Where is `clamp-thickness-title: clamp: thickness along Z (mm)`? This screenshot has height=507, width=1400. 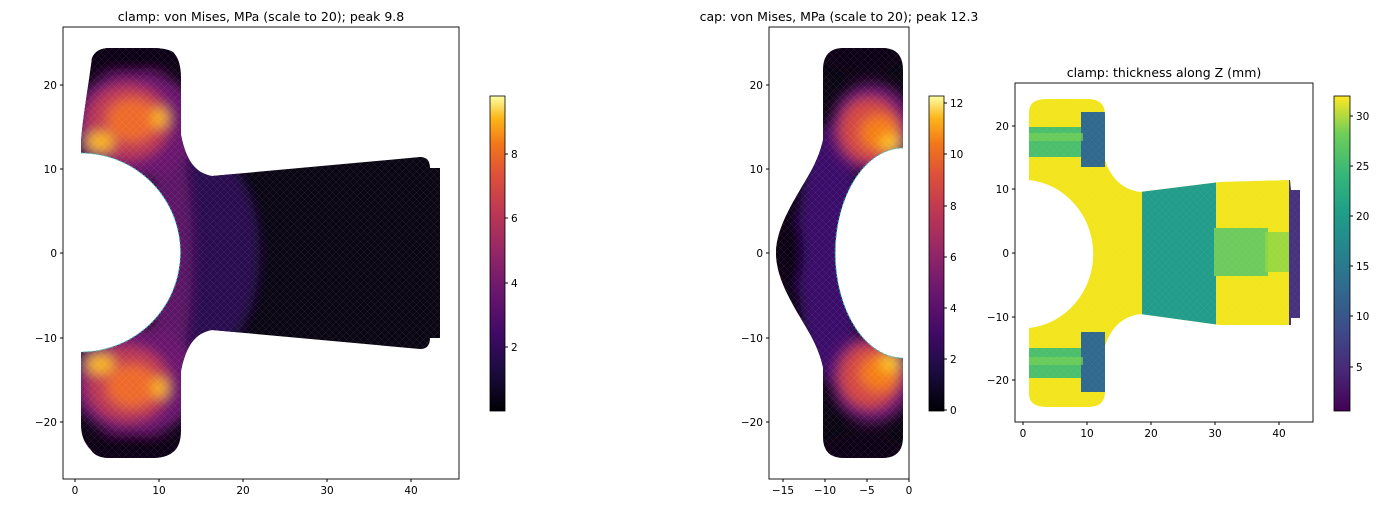
clamp-thickness-title: clamp: thickness along Z (mm) is located at coordinates (1164, 72).